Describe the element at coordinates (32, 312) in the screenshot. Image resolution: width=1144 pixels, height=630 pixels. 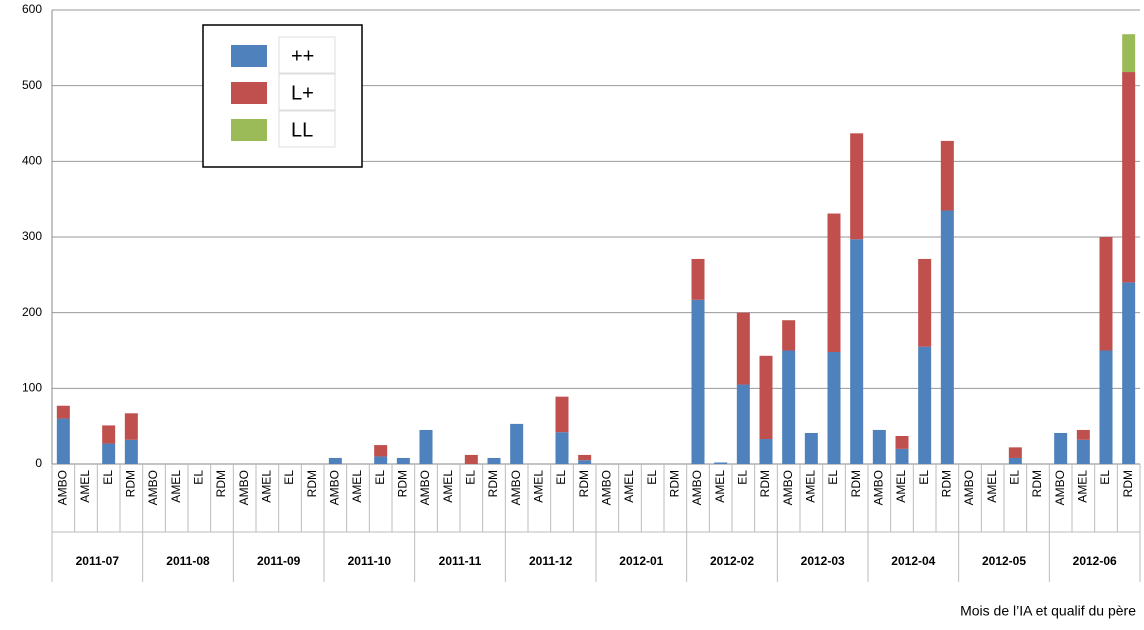
I see `y-tick-label: 200` at that location.